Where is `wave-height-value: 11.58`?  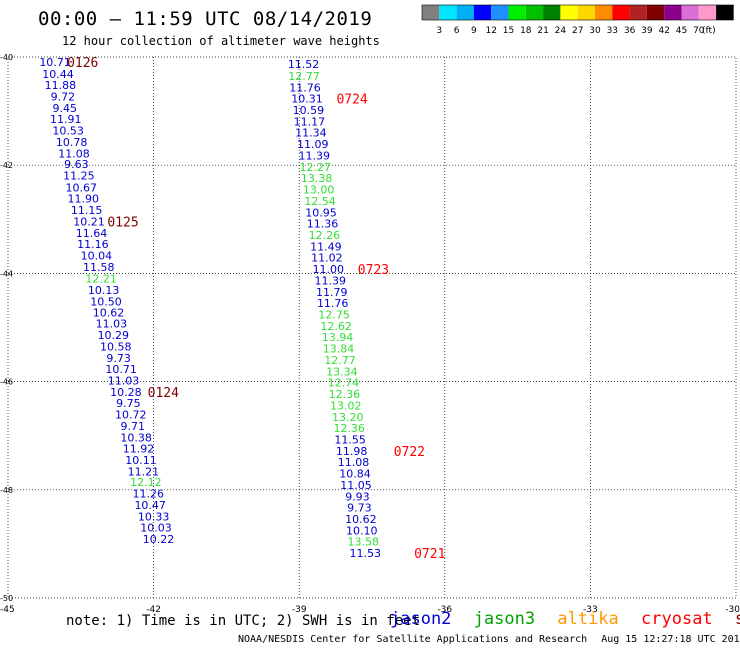
wave-height-value: 11.58 is located at coordinates (99, 267).